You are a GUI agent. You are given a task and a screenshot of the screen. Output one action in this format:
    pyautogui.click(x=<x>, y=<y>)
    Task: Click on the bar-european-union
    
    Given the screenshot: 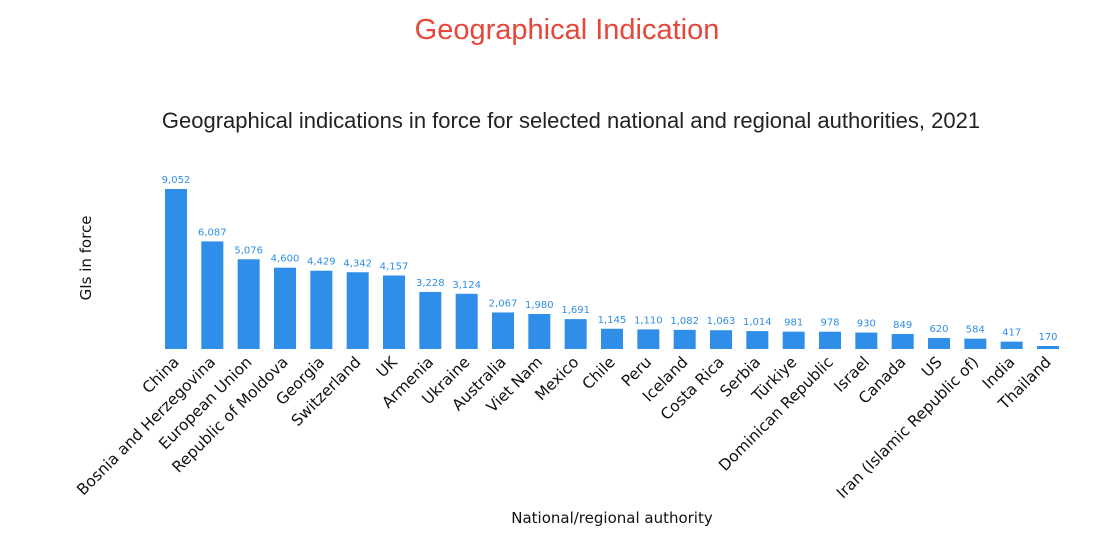 What is the action you would take?
    pyautogui.click(x=248, y=304)
    